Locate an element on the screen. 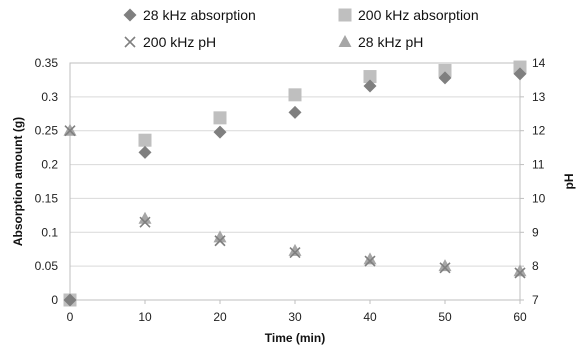 Image resolution: width=583 pixels, height=345 pixels. y-tick-label: 0.05 is located at coordinates (47, 266).